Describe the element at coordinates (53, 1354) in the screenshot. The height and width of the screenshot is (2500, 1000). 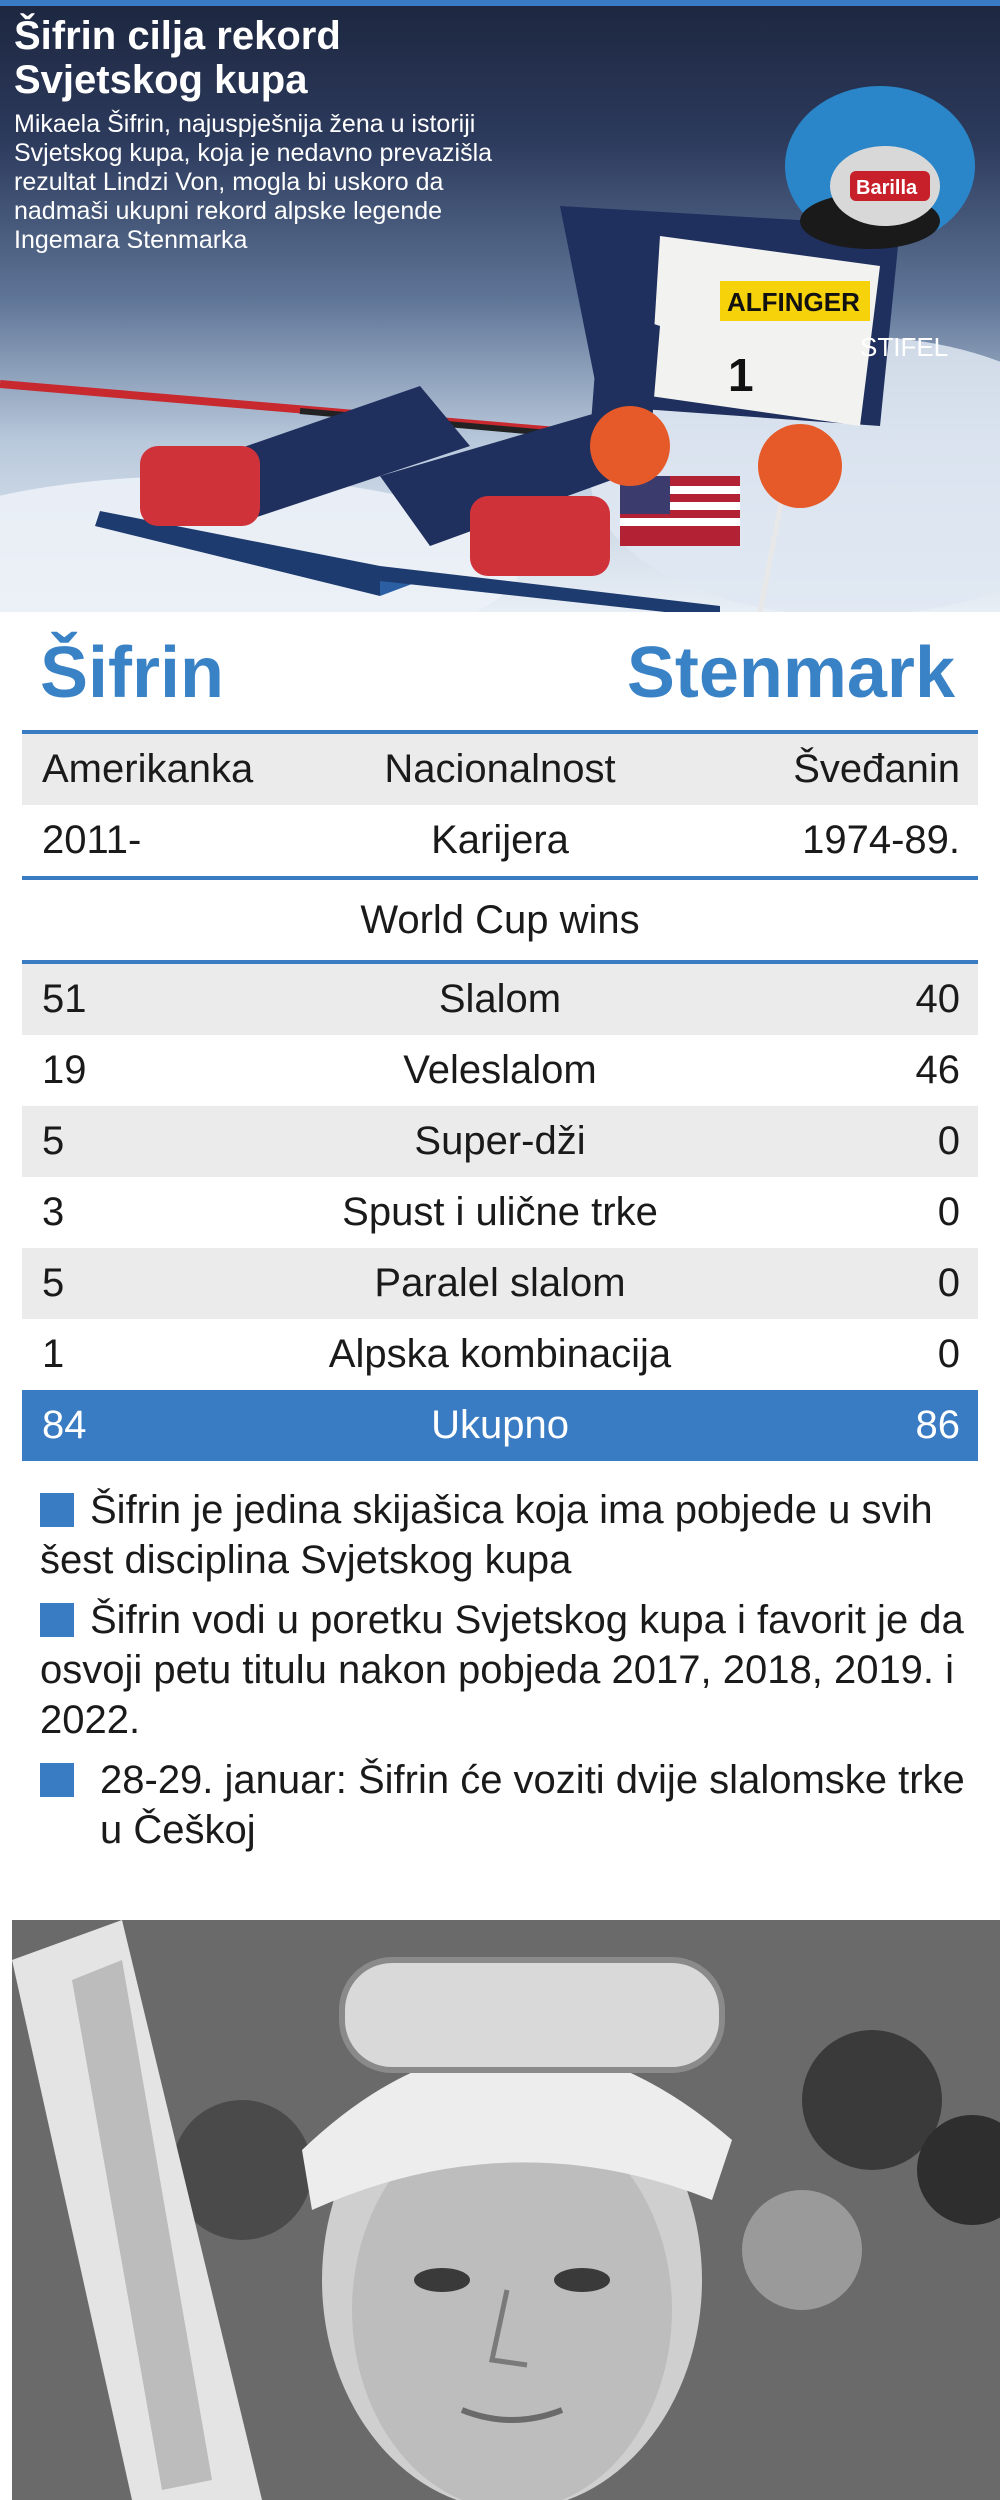
I see `row-value-left: 1` at that location.